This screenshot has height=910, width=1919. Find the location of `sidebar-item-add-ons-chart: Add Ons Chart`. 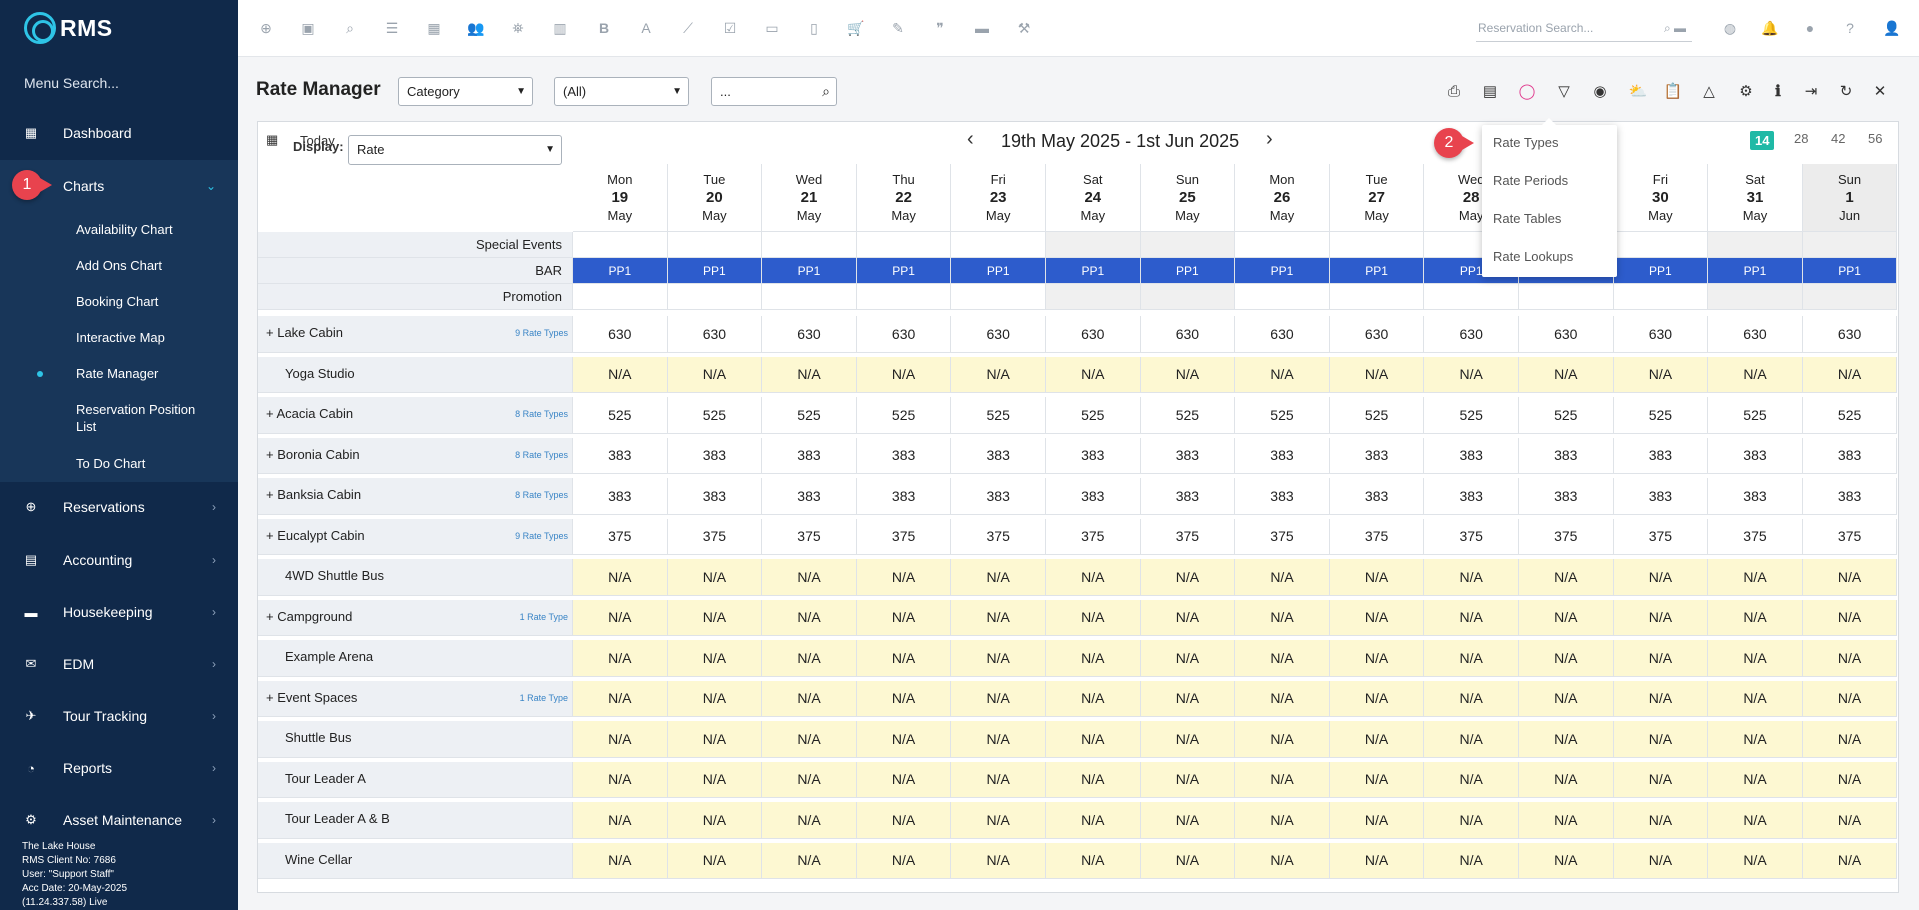

sidebar-item-add-ons-chart: Add Ons Chart is located at coordinates (119, 265).